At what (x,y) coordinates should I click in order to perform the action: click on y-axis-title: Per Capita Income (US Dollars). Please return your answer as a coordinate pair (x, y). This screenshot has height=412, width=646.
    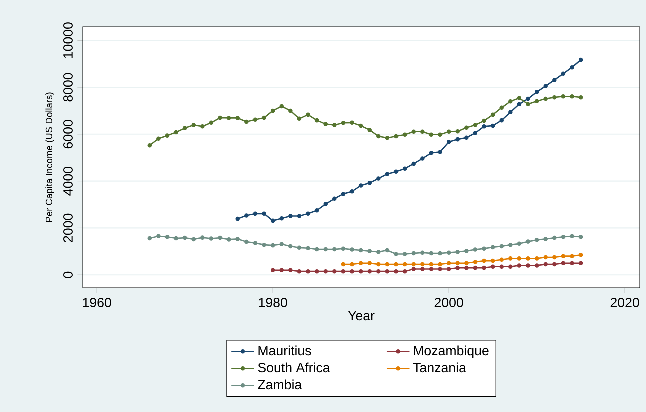
    Looking at the image, I should click on (50, 157).